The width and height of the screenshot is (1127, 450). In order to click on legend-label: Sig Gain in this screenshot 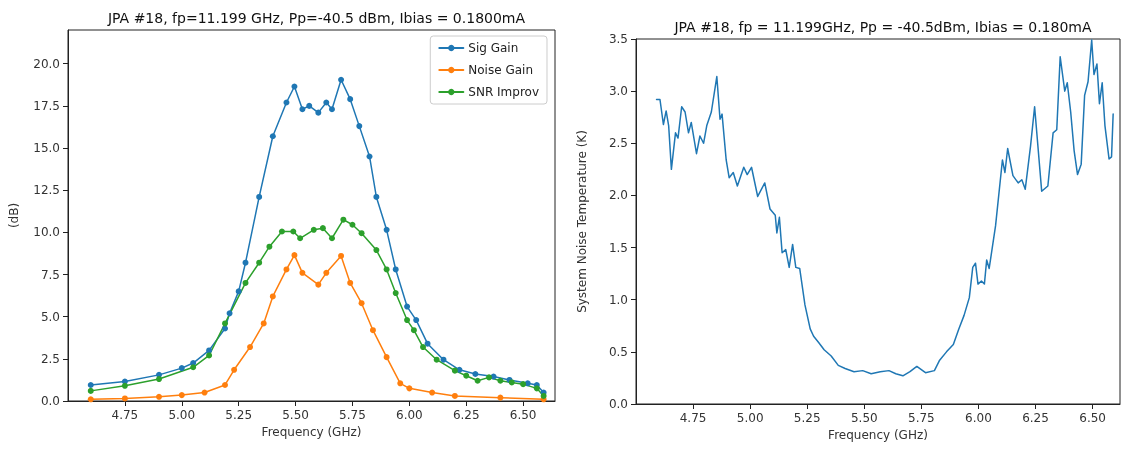, I will do `click(493, 48)`.